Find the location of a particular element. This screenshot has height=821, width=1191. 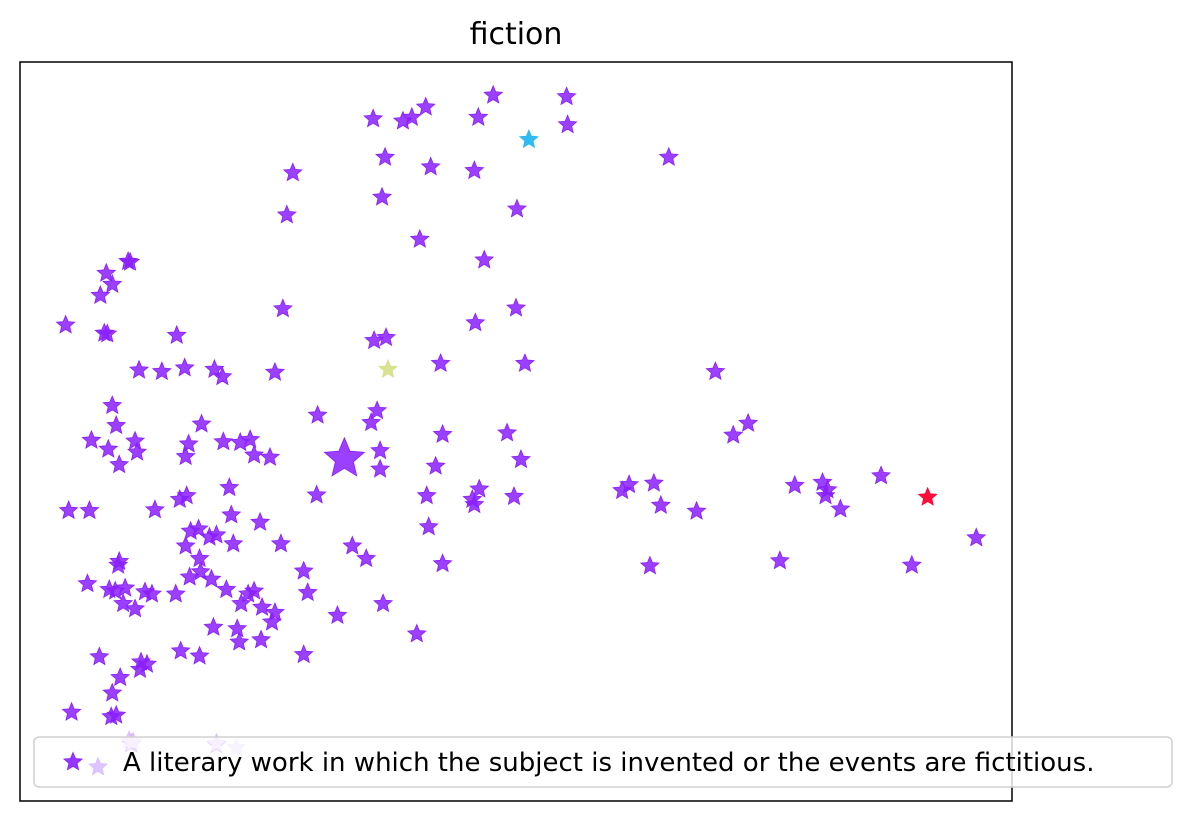

chart-title: fiction is located at coordinates (516, 34).